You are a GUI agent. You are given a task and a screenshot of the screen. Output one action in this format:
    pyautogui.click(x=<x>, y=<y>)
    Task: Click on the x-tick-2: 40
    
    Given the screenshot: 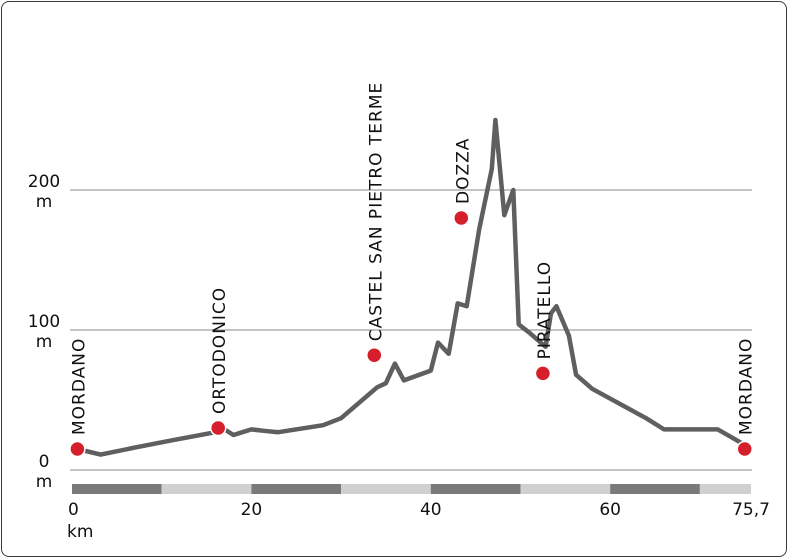 What is the action you would take?
    pyautogui.click(x=431, y=510)
    